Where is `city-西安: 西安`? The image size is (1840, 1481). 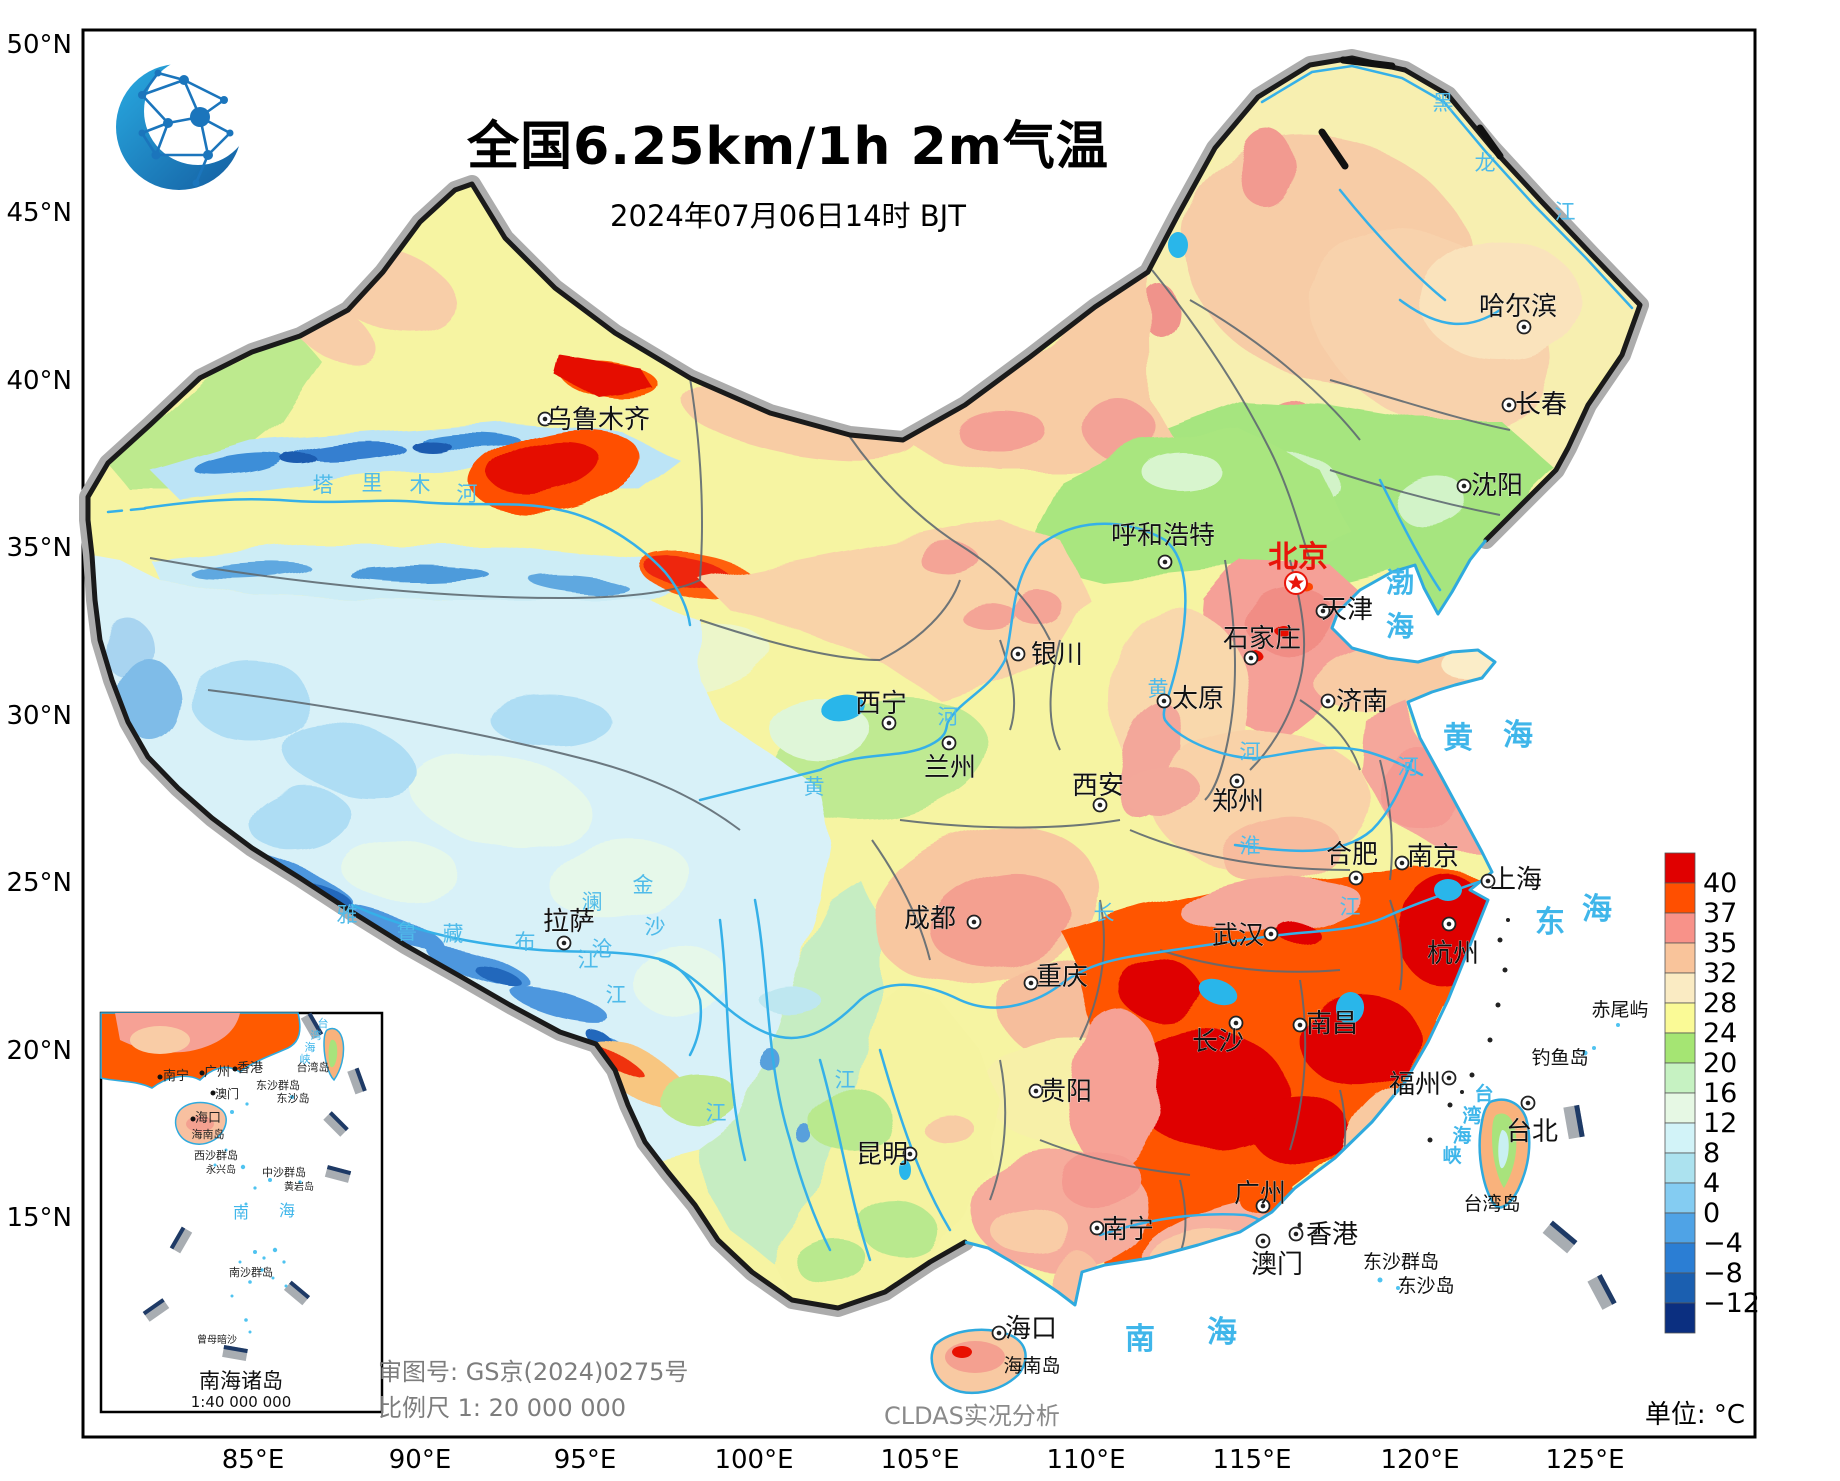
city-西安: 西安 is located at coordinates (1098, 792).